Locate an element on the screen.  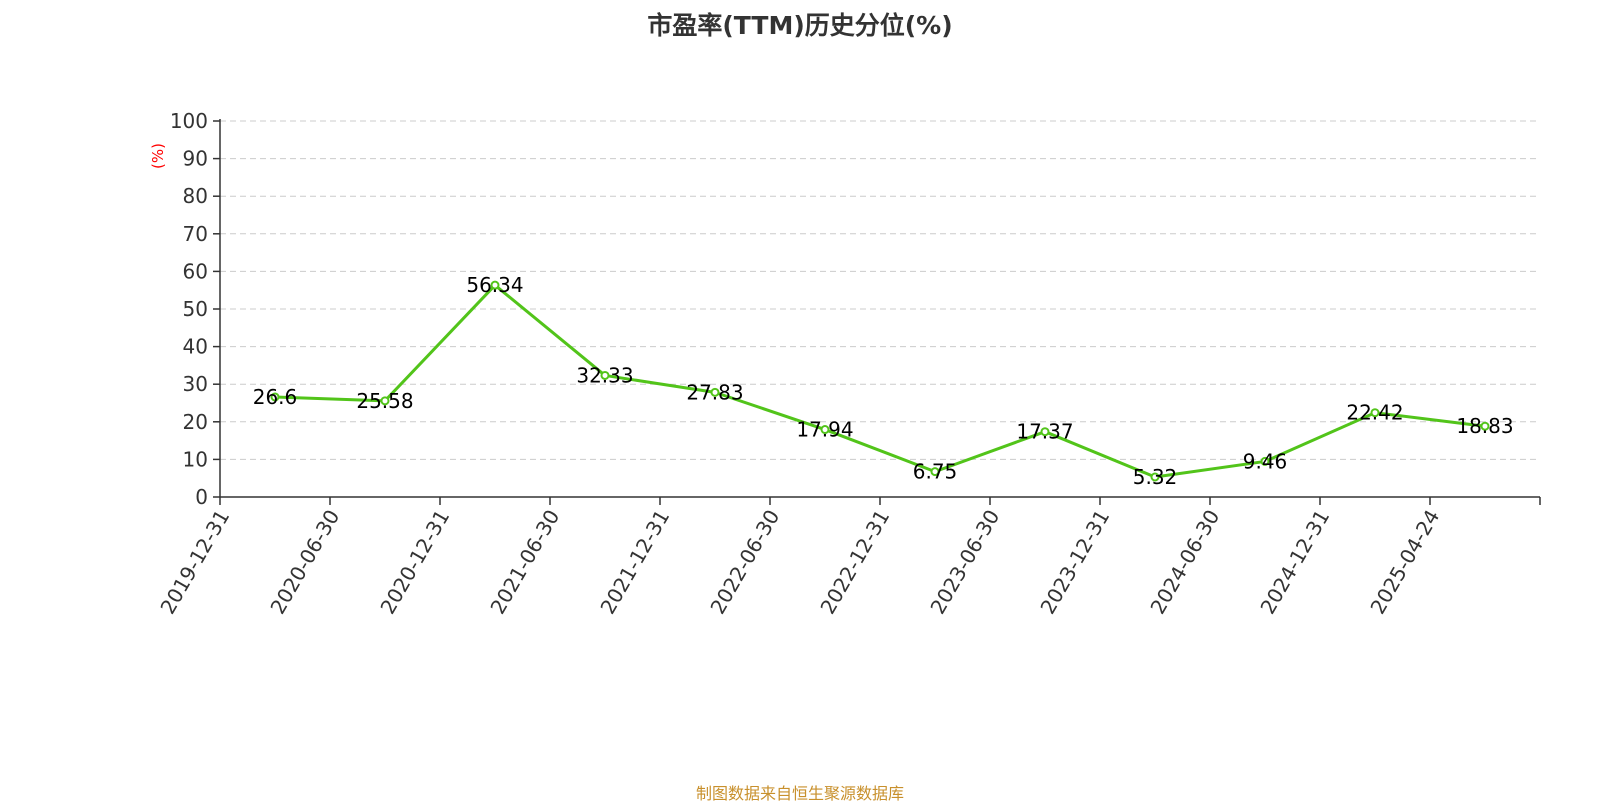
x-tick-label: 2022-06-30 is located at coordinates (744, 562).